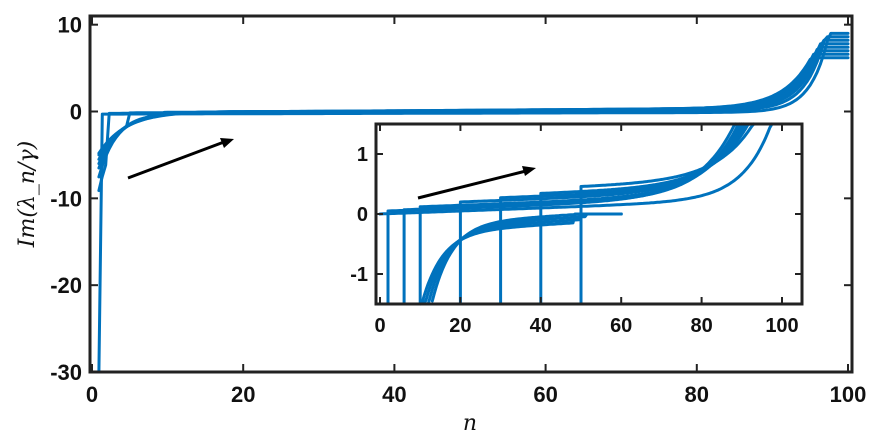  What do you see at coordinates (781, 326) in the screenshot?
I see `inset-x-tick-label: 100` at bounding box center [781, 326].